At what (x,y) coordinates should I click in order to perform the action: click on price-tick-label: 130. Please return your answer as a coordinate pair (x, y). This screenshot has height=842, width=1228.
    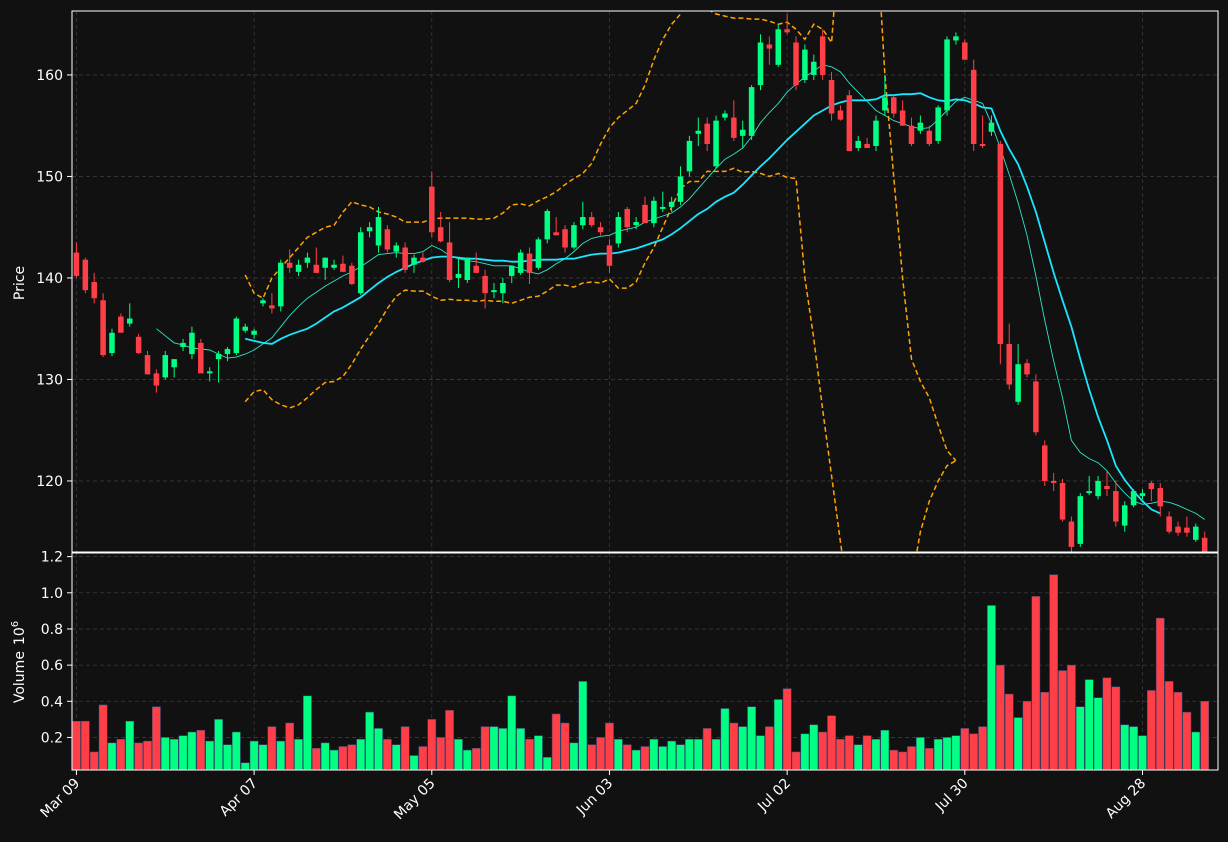
    Looking at the image, I should click on (49, 380).